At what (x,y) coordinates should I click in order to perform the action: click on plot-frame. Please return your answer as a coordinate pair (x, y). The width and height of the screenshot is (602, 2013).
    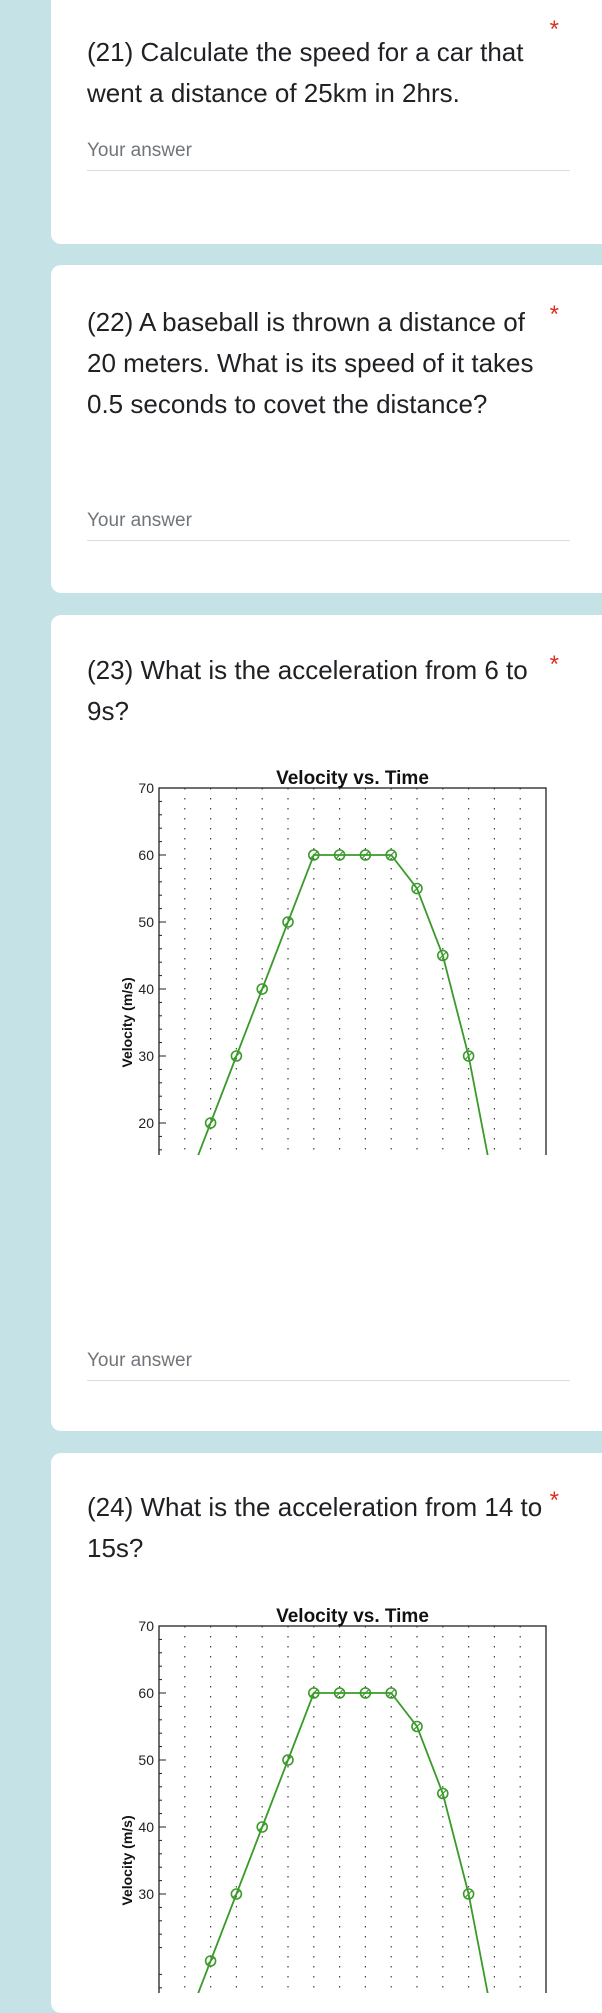
    Looking at the image, I should click on (352, 1819).